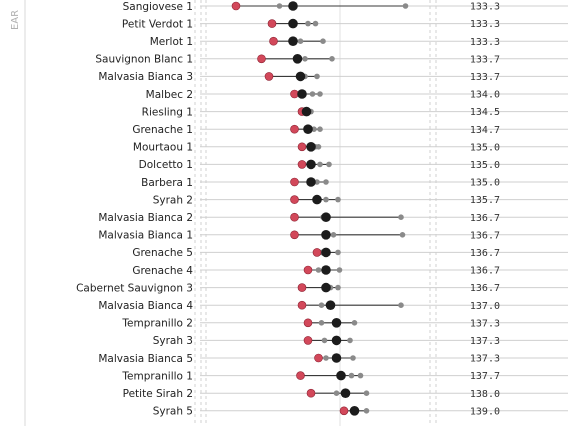 The image size is (568, 426). What do you see at coordinates (173, 200) in the screenshot?
I see `row-label: Syrah 2` at bounding box center [173, 200].